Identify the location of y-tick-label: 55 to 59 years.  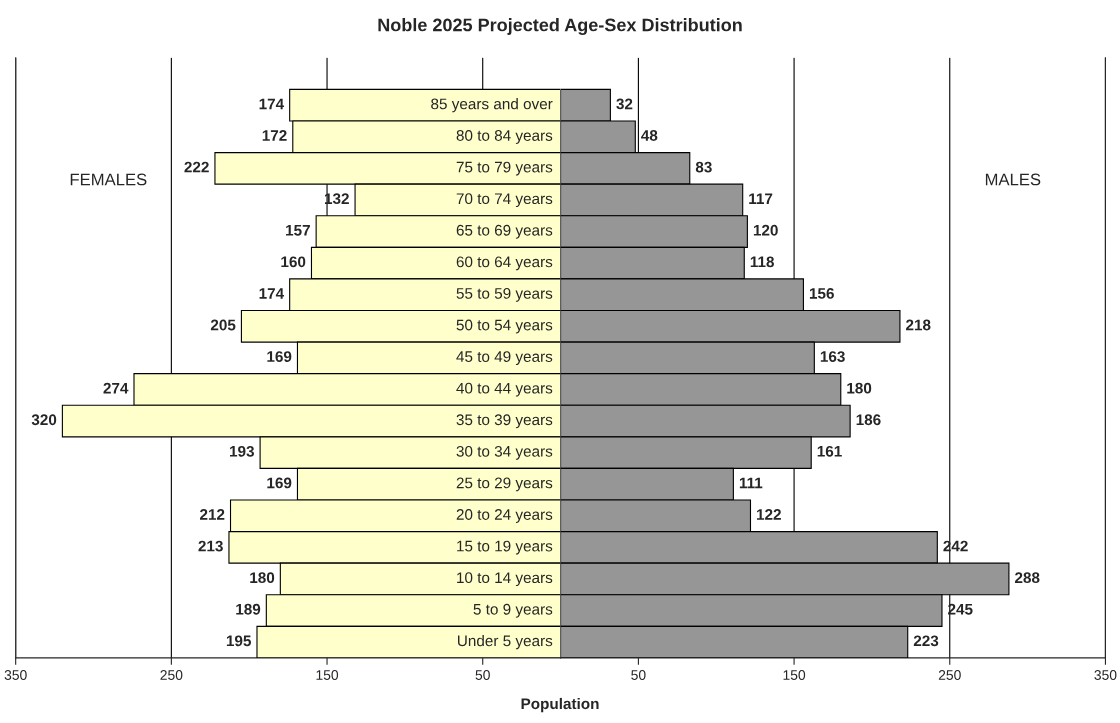
(504, 295).